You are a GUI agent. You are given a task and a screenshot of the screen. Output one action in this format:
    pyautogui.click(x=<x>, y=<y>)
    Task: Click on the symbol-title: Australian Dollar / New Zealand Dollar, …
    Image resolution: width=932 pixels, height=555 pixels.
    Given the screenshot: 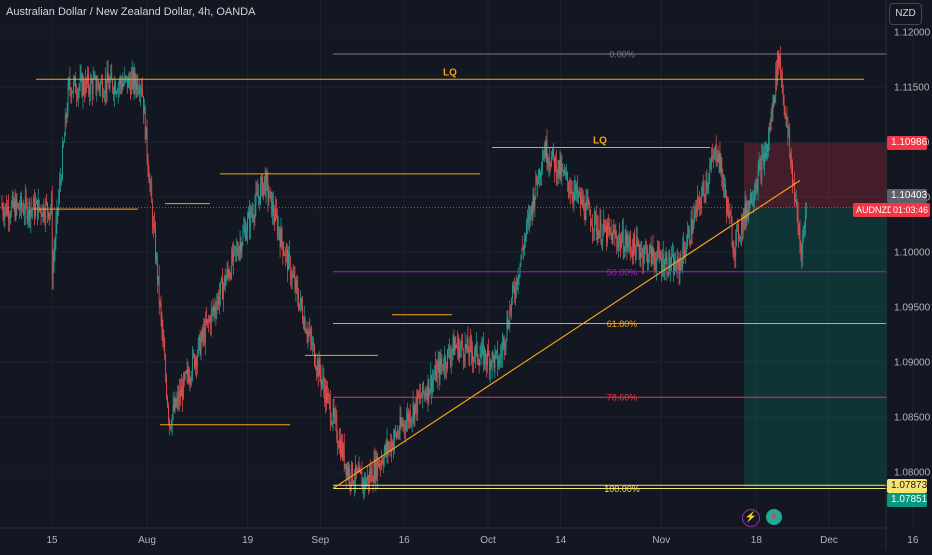 What is the action you would take?
    pyautogui.click(x=131, y=12)
    